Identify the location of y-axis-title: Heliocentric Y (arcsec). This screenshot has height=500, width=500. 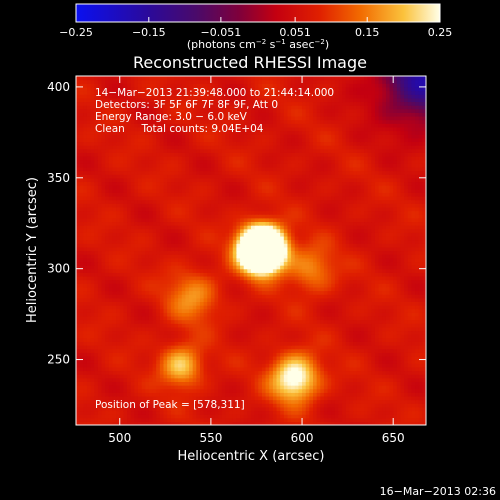
(32, 250).